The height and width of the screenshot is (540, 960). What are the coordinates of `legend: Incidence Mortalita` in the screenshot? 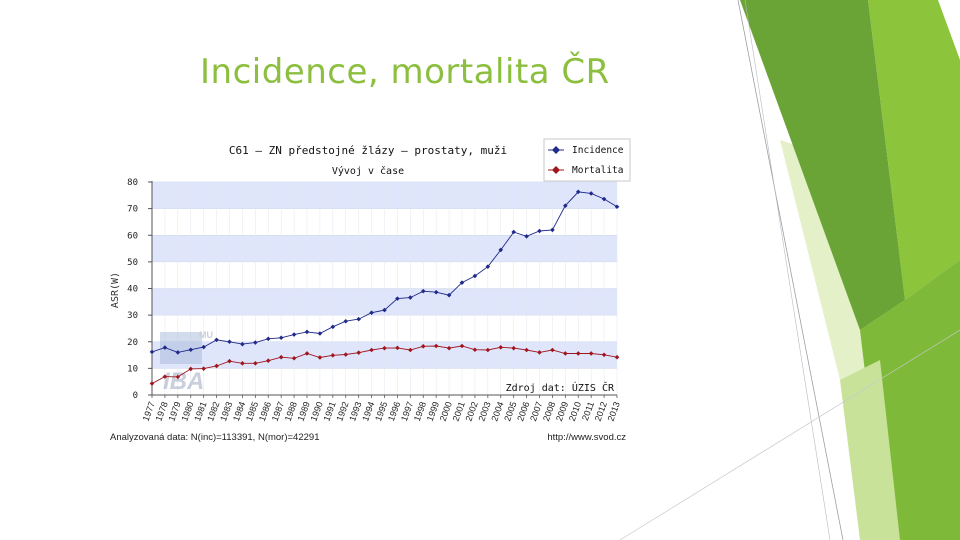 It's located at (587, 160).